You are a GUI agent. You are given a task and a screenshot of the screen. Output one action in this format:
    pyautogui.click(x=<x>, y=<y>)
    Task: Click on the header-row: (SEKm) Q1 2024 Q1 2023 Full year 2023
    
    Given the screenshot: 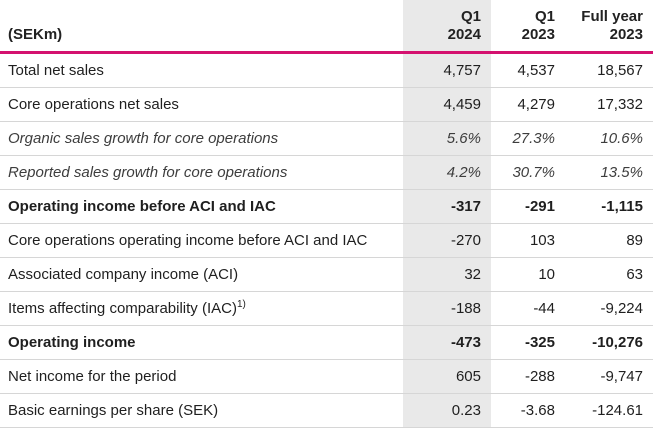 What is the action you would take?
    pyautogui.click(x=326, y=26)
    